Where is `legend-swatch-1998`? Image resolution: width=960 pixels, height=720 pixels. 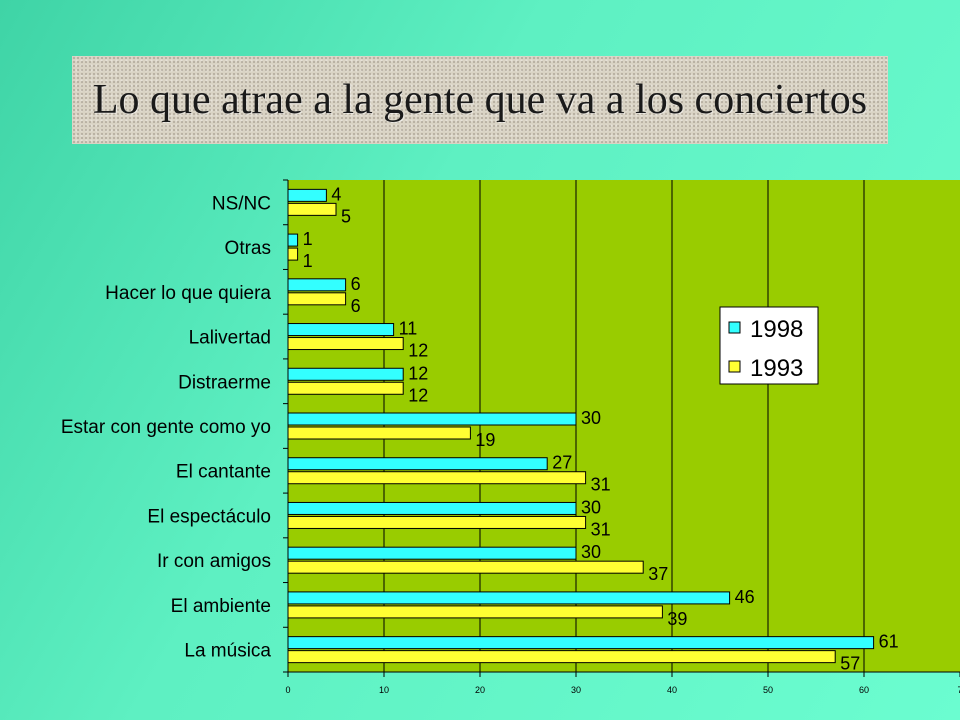 legend-swatch-1998 is located at coordinates (734, 327).